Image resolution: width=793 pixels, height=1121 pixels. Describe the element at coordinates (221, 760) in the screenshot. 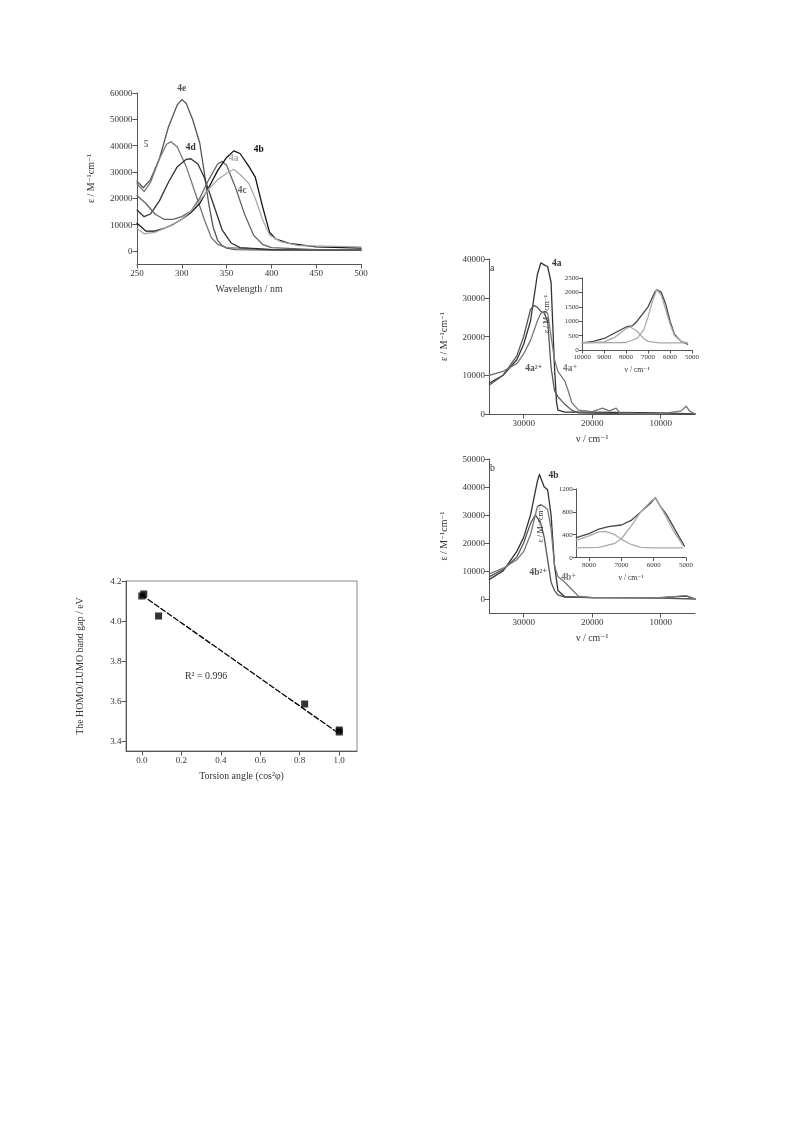

I see `x-tick-label: 0.4` at that location.